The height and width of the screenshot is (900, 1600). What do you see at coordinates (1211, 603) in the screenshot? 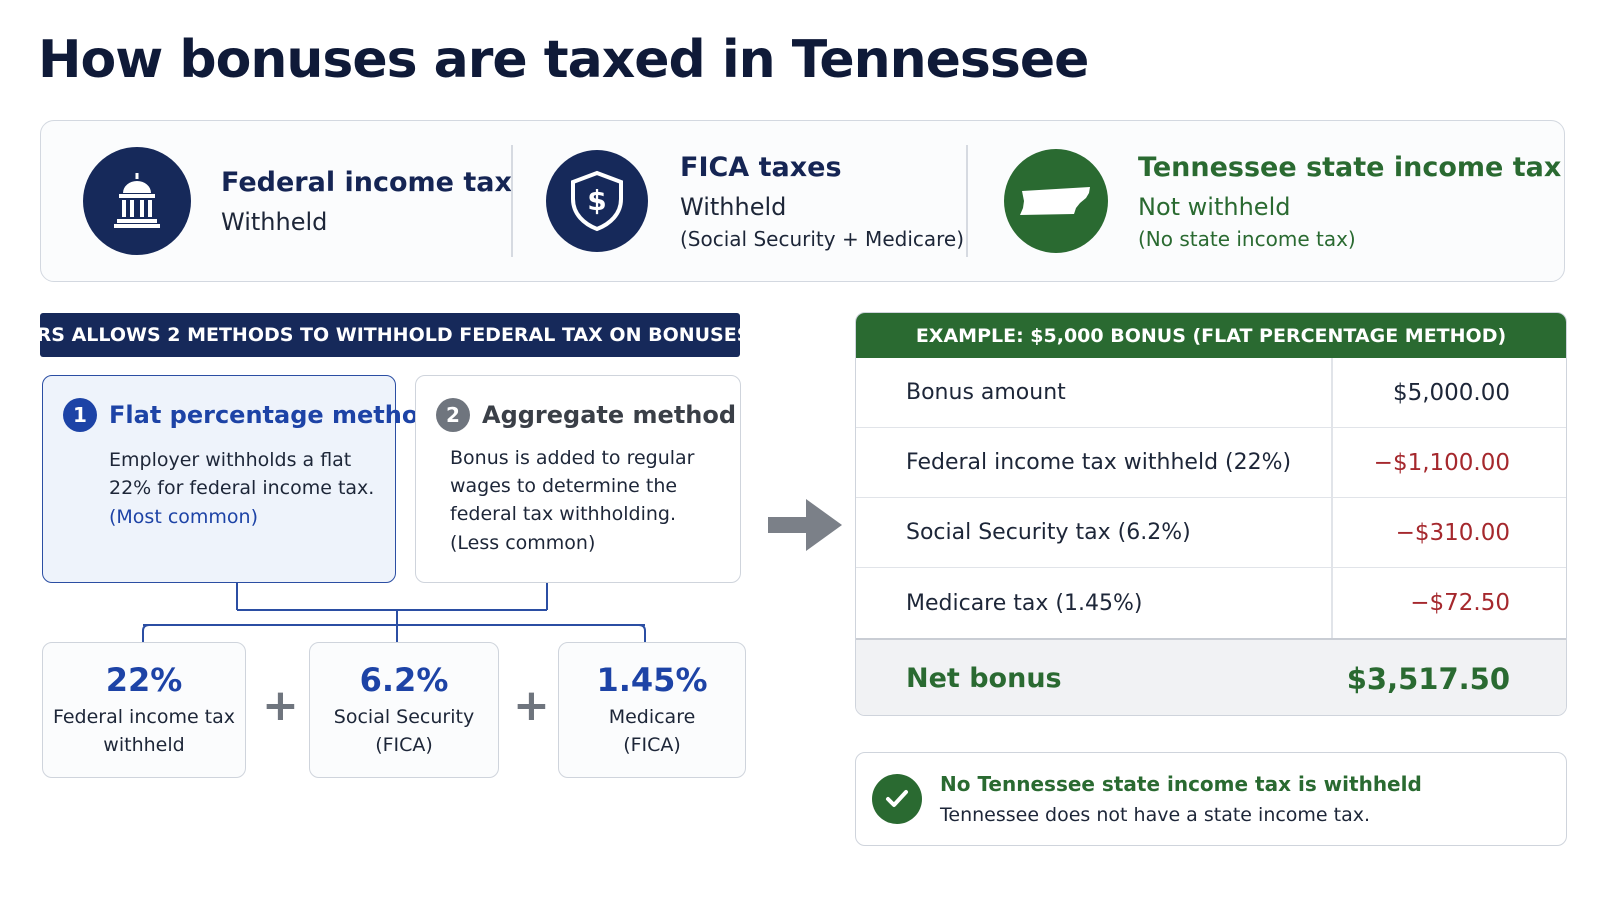
I see `table-row: Medicare tax (1.45%) −$72.50` at bounding box center [1211, 603].